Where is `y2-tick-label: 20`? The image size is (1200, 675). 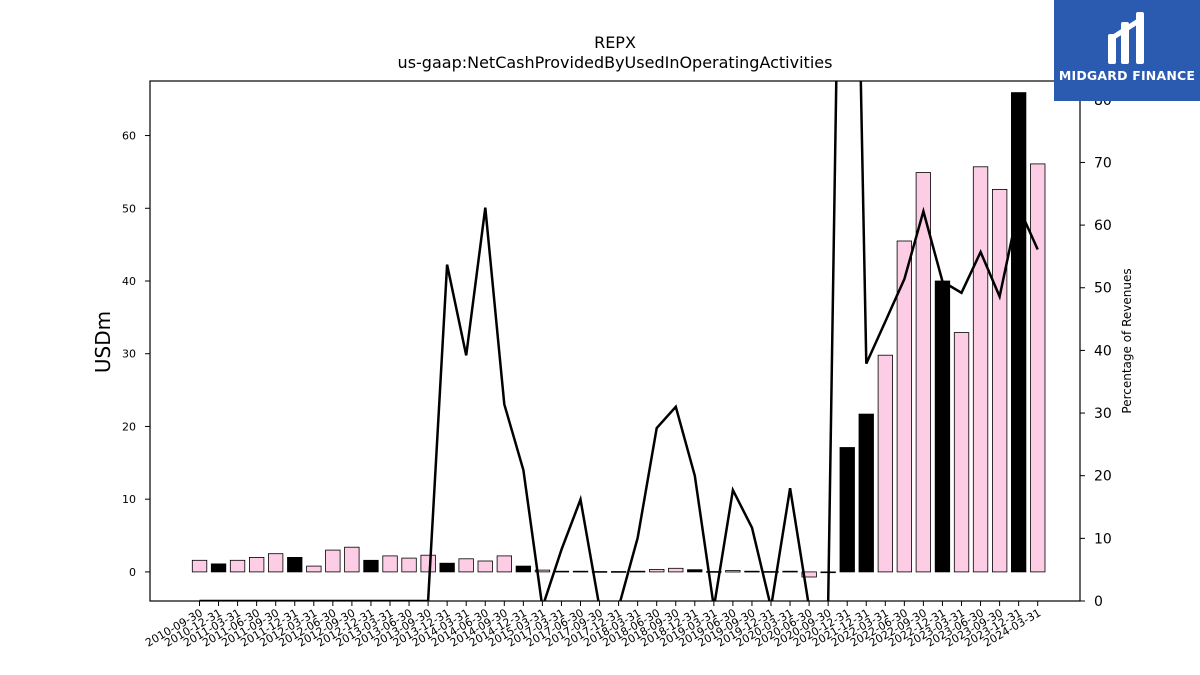
y2-tick-label: 20 is located at coordinates (1103, 477).